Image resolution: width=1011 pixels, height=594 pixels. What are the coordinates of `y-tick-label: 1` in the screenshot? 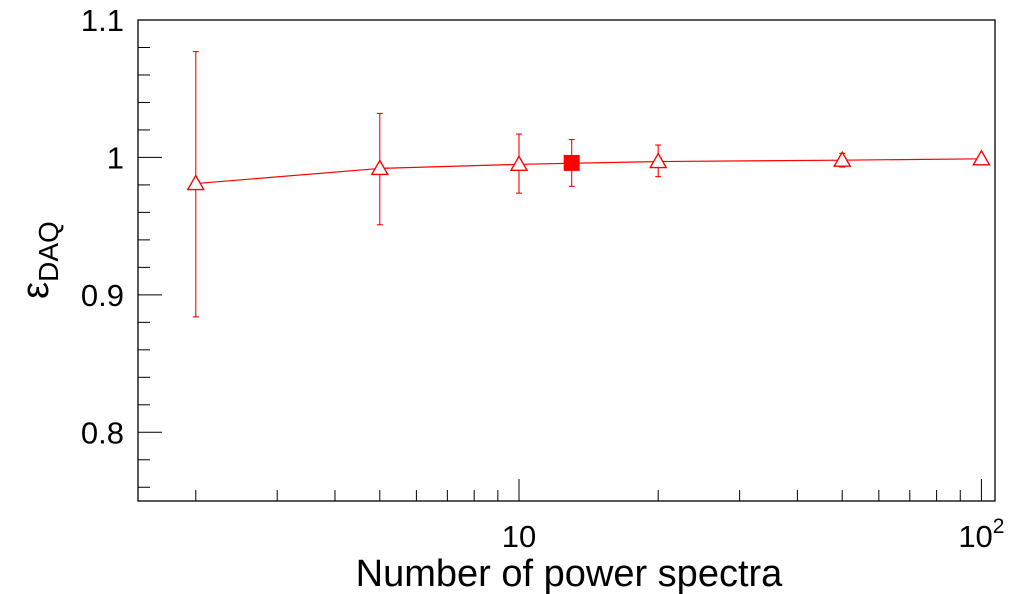 It's located at (115, 157).